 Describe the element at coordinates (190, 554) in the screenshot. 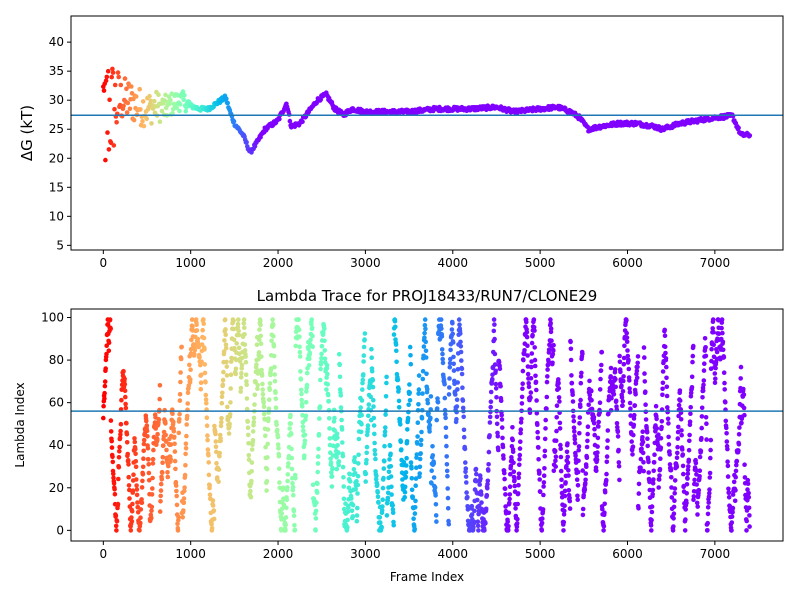

I see `lambda-x-tick-label: 1000` at that location.